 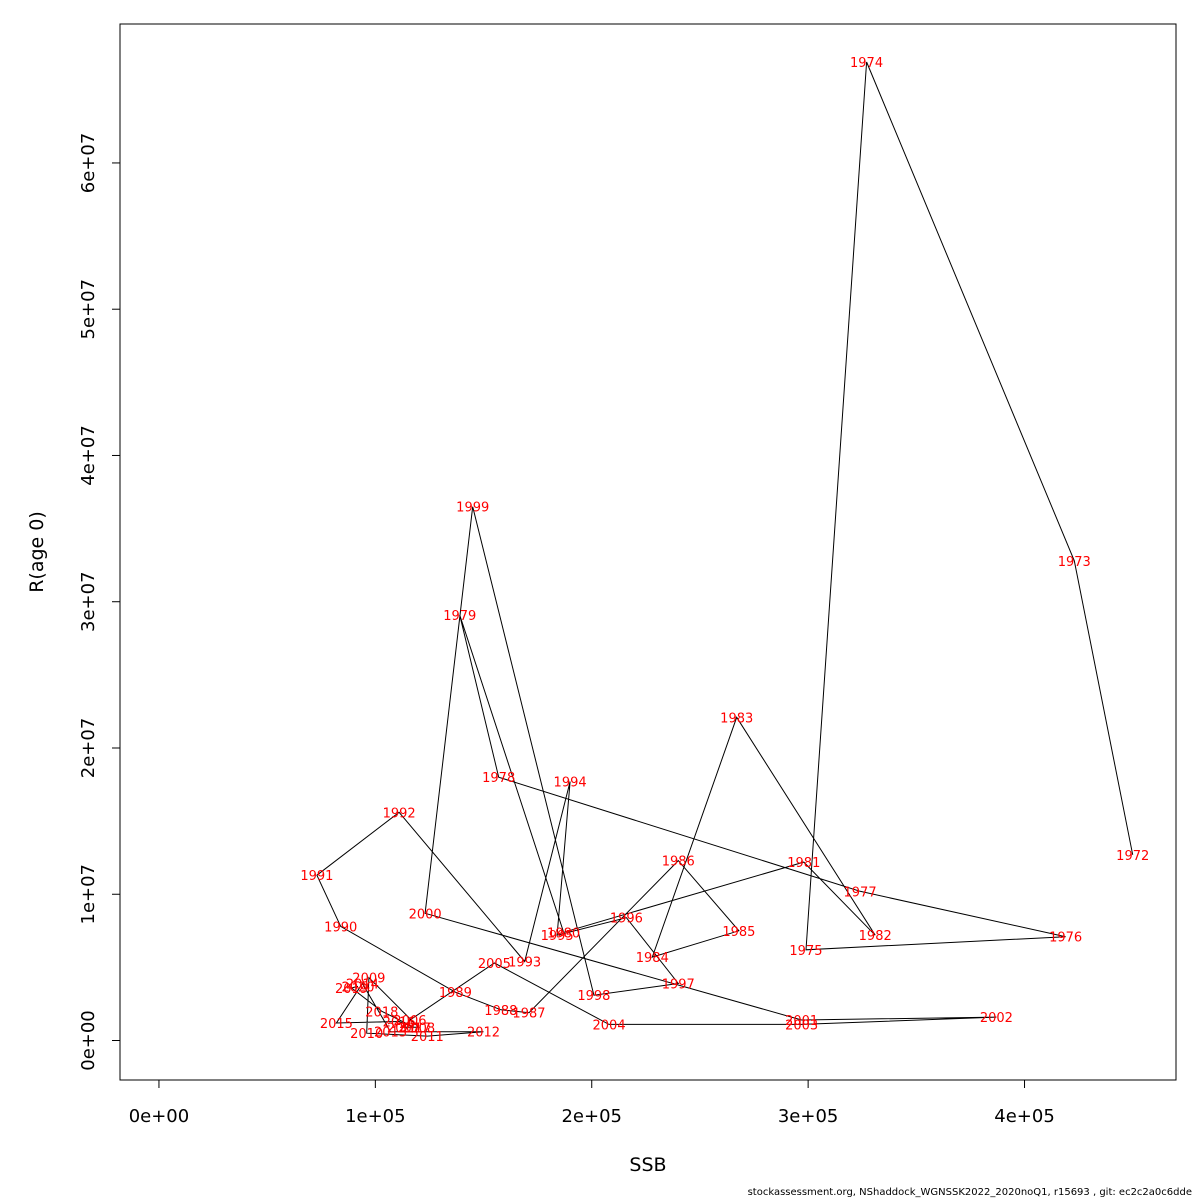 I want to click on y-tick-label: 3e+07, so click(x=88, y=601).